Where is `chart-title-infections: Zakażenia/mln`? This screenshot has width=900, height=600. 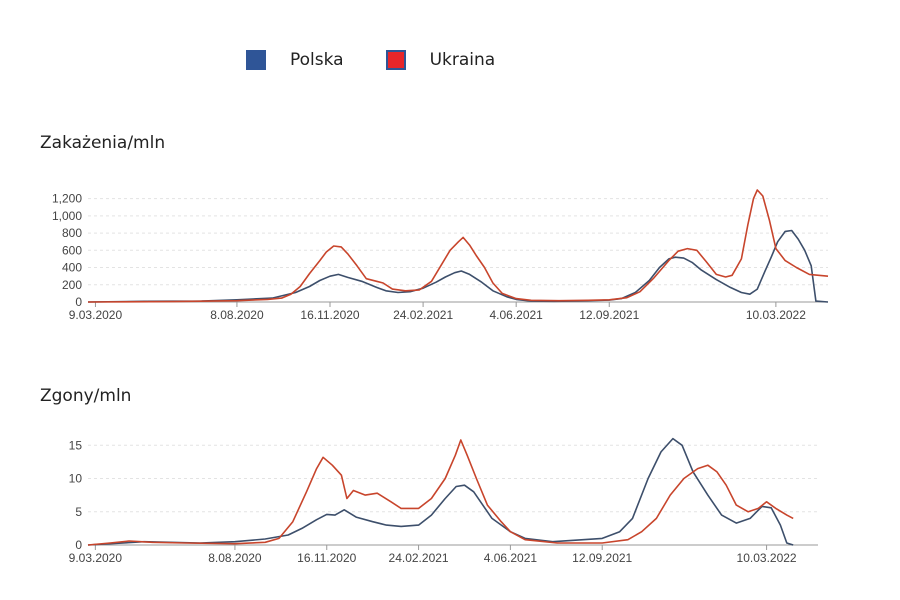
chart-title-infections: Zakażenia/mln is located at coordinates (103, 143).